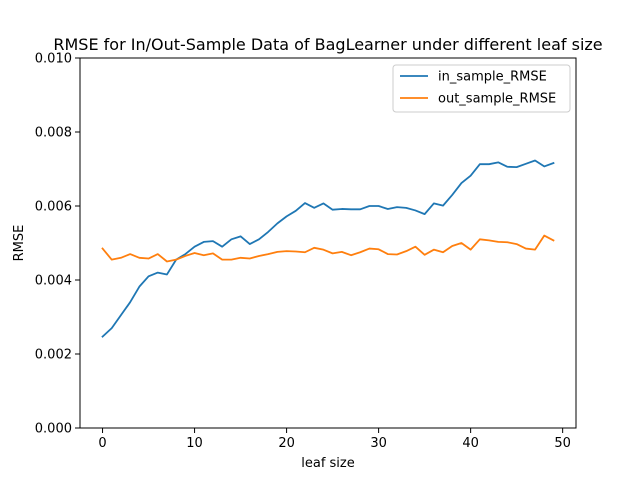  I want to click on y-tick-label-3: 0.006, so click(53, 207).